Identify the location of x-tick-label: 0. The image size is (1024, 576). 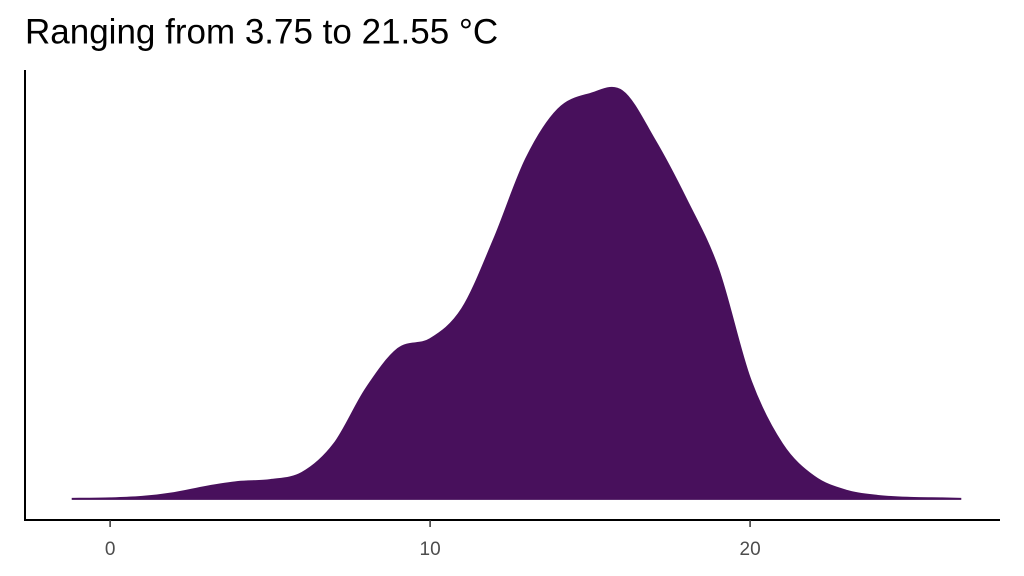
(110, 549).